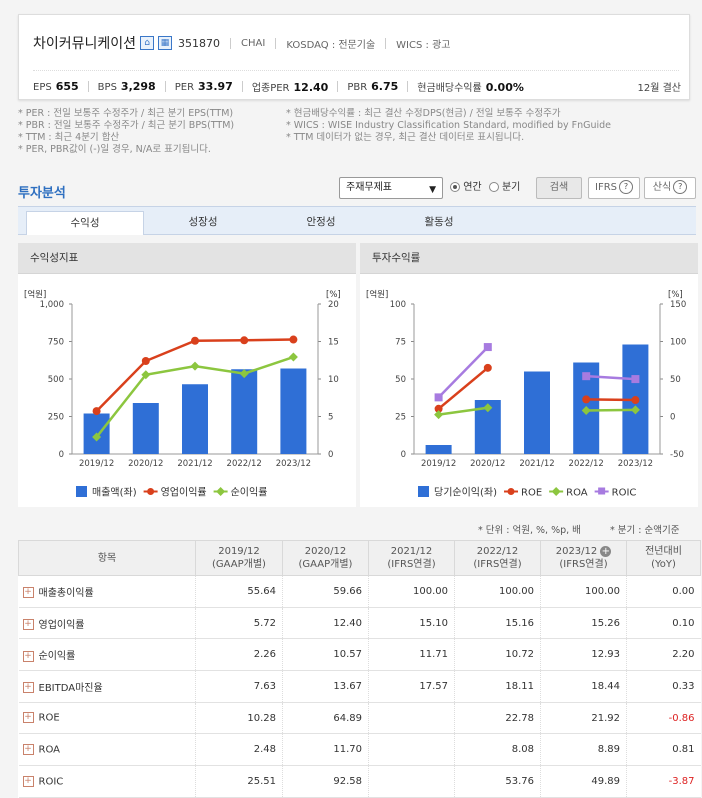 This screenshot has height=798, width=702. Describe the element at coordinates (439, 222) in the screenshot. I see `tab-activity: 활동성` at that location.